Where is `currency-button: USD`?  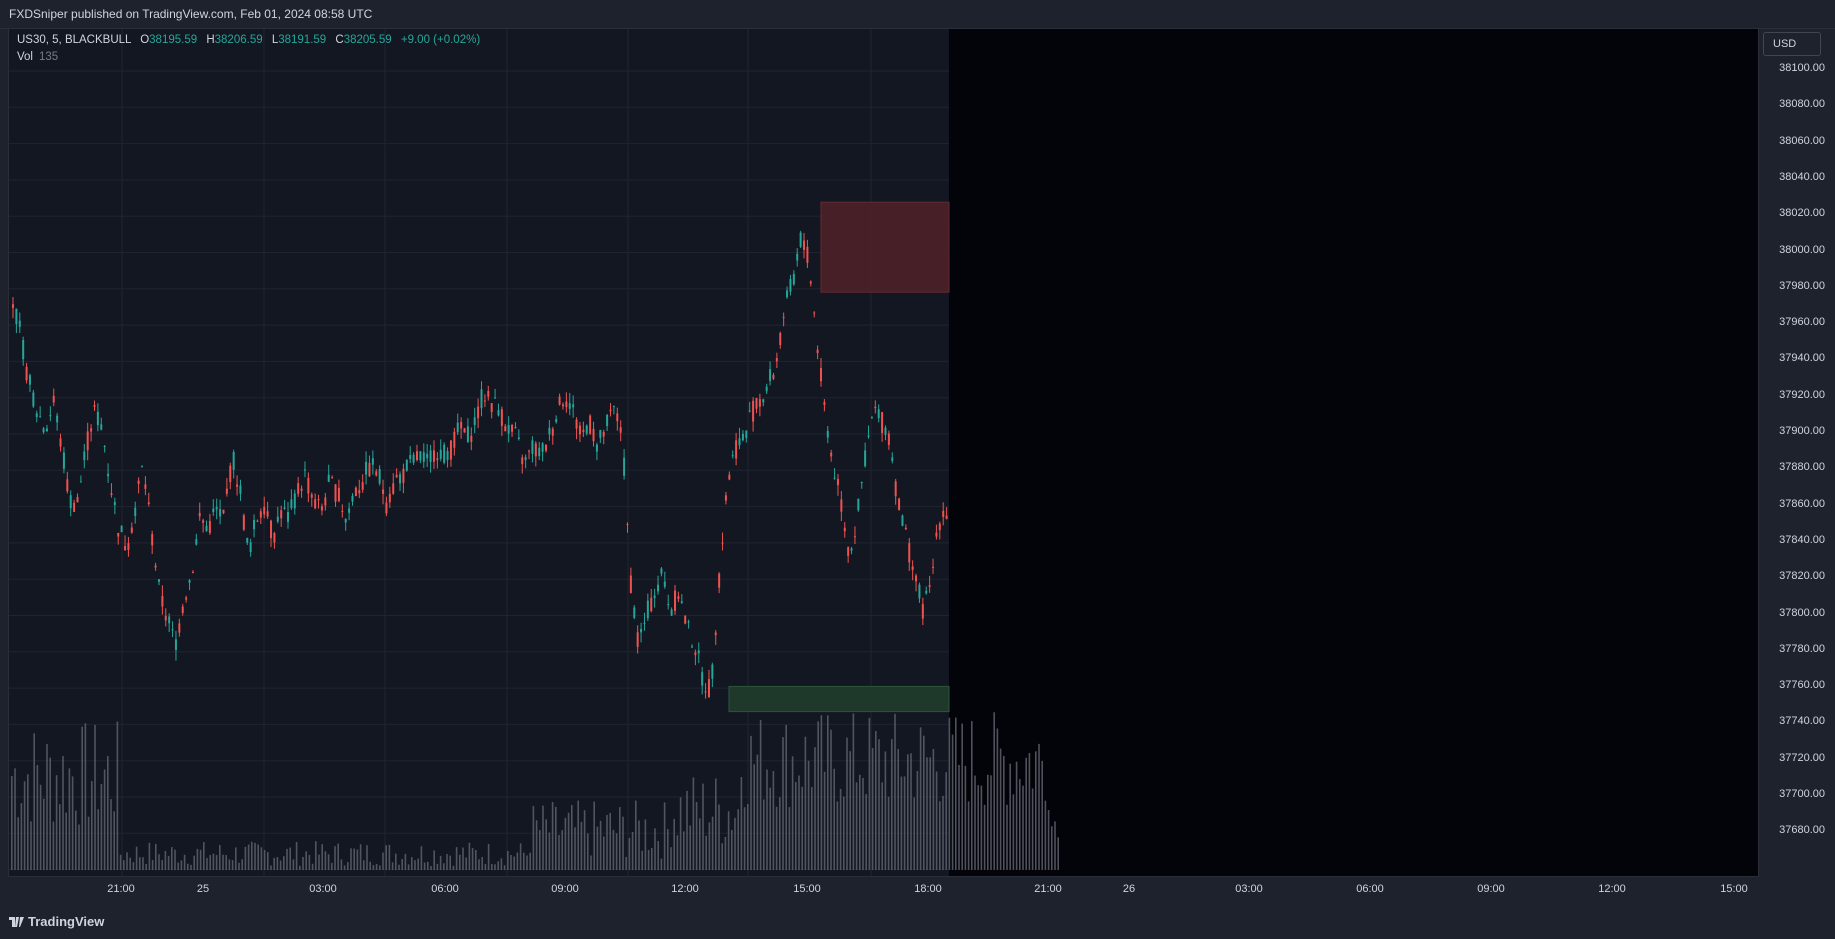 currency-button: USD is located at coordinates (1792, 44).